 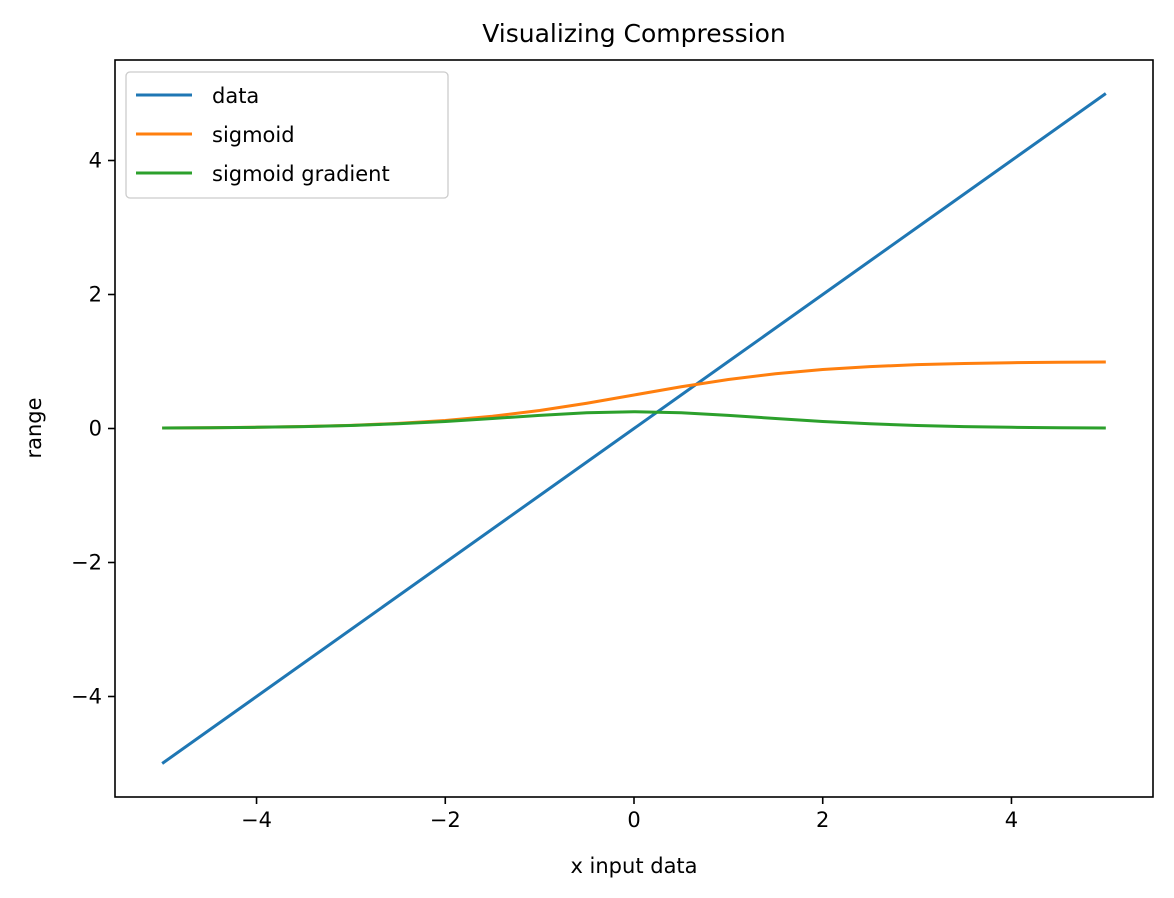 I want to click on x-tick-label-4: 4, so click(x=1011, y=820).